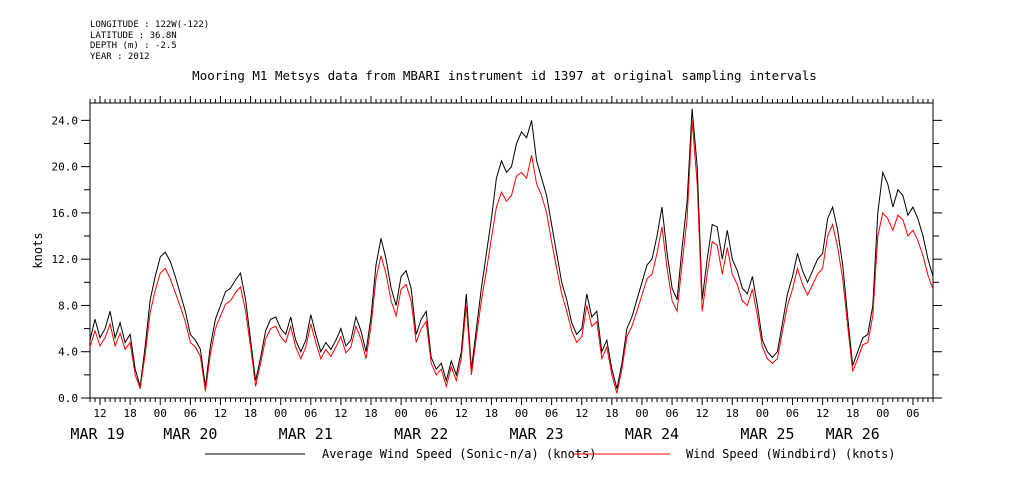 The height and width of the screenshot is (504, 1009). What do you see at coordinates (68, 352) in the screenshot?
I see `y-tick-label: 4.0` at bounding box center [68, 352].